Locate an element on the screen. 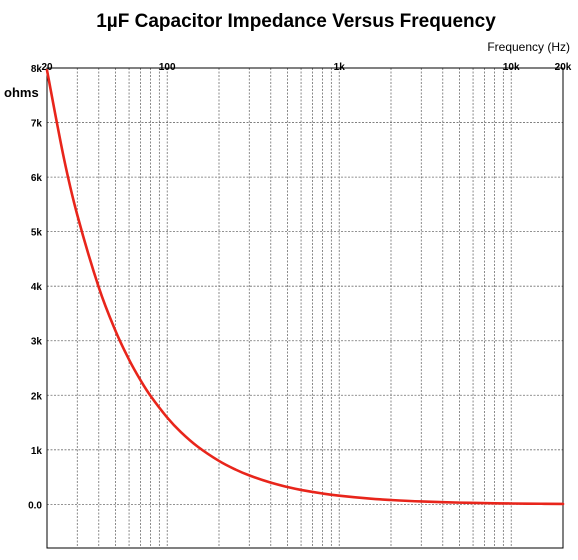 The width and height of the screenshot is (578, 560). y-tick-labels: 8k 7k 6k 5k 4k 3k 2k 1k 0.0 is located at coordinates (35, 287).